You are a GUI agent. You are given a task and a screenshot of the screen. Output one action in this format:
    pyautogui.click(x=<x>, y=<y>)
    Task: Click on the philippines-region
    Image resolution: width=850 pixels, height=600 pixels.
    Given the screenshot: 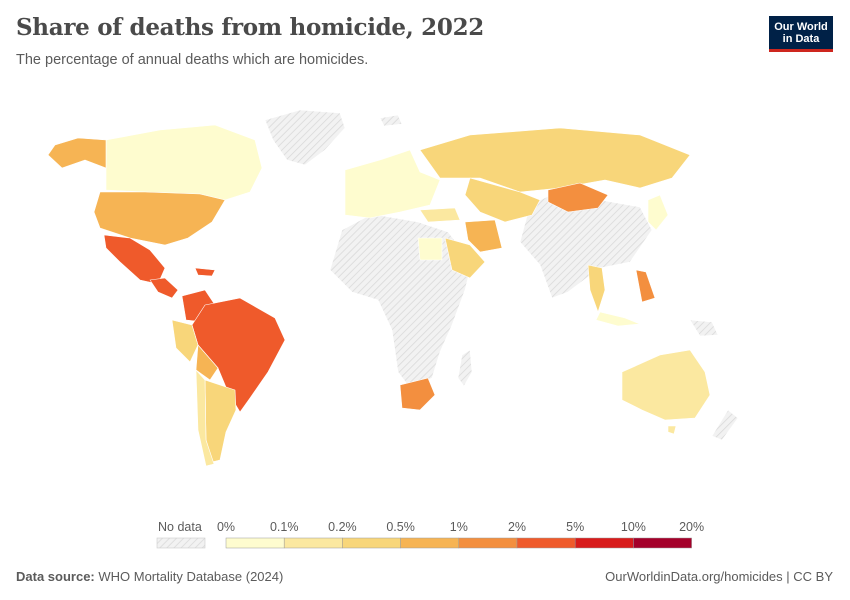 What is the action you would take?
    pyautogui.click(x=645, y=286)
    